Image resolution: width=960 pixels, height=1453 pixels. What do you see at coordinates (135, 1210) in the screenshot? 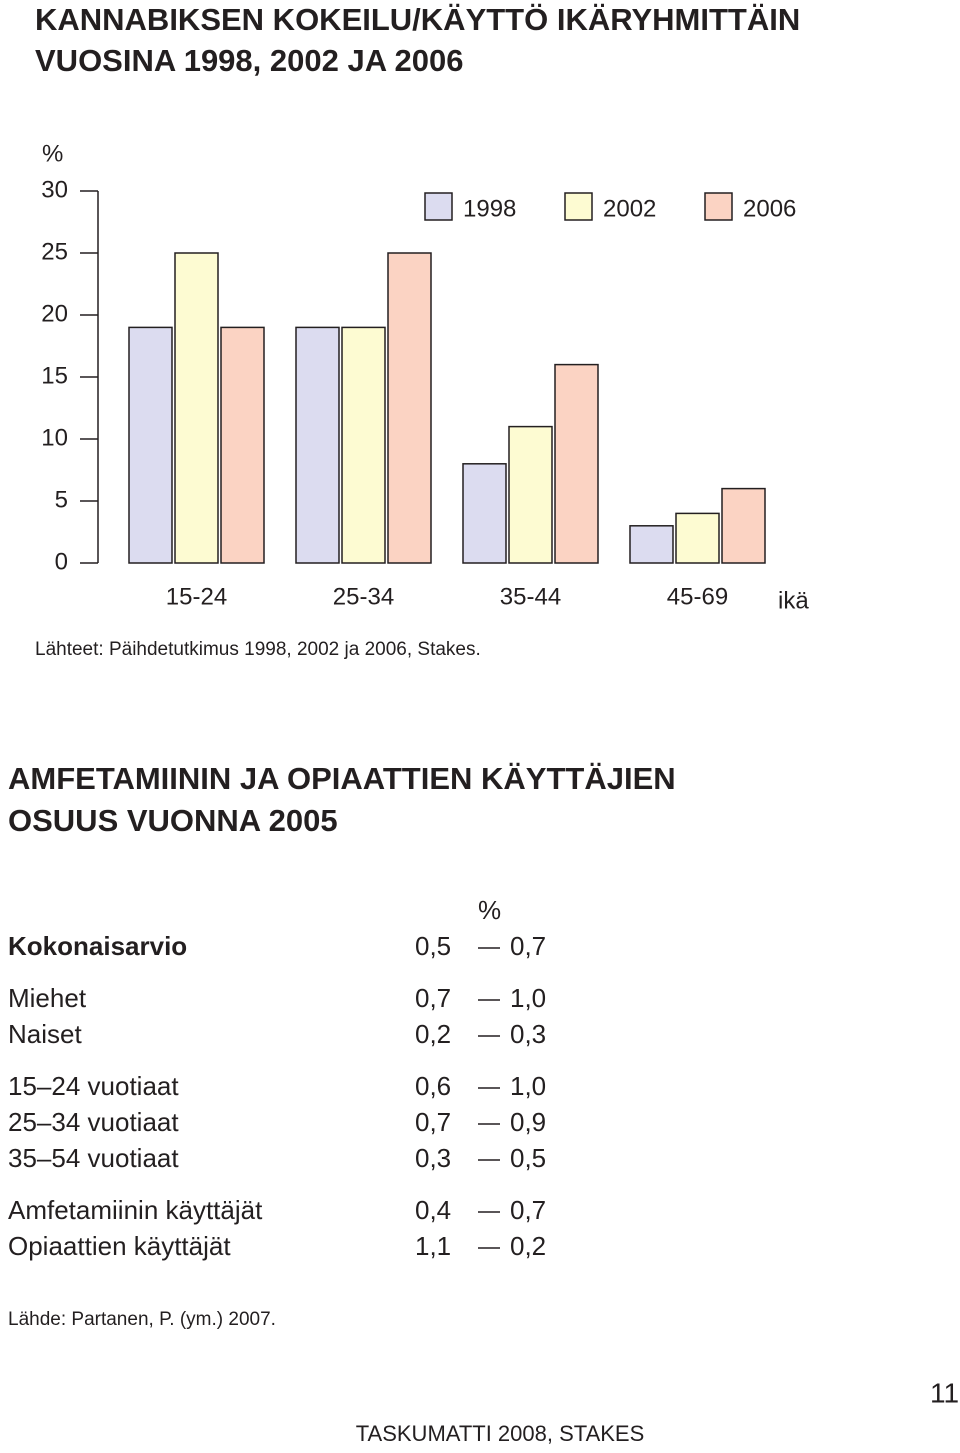
I see `row-label: Amfetamiinin käyttäjät` at bounding box center [135, 1210].